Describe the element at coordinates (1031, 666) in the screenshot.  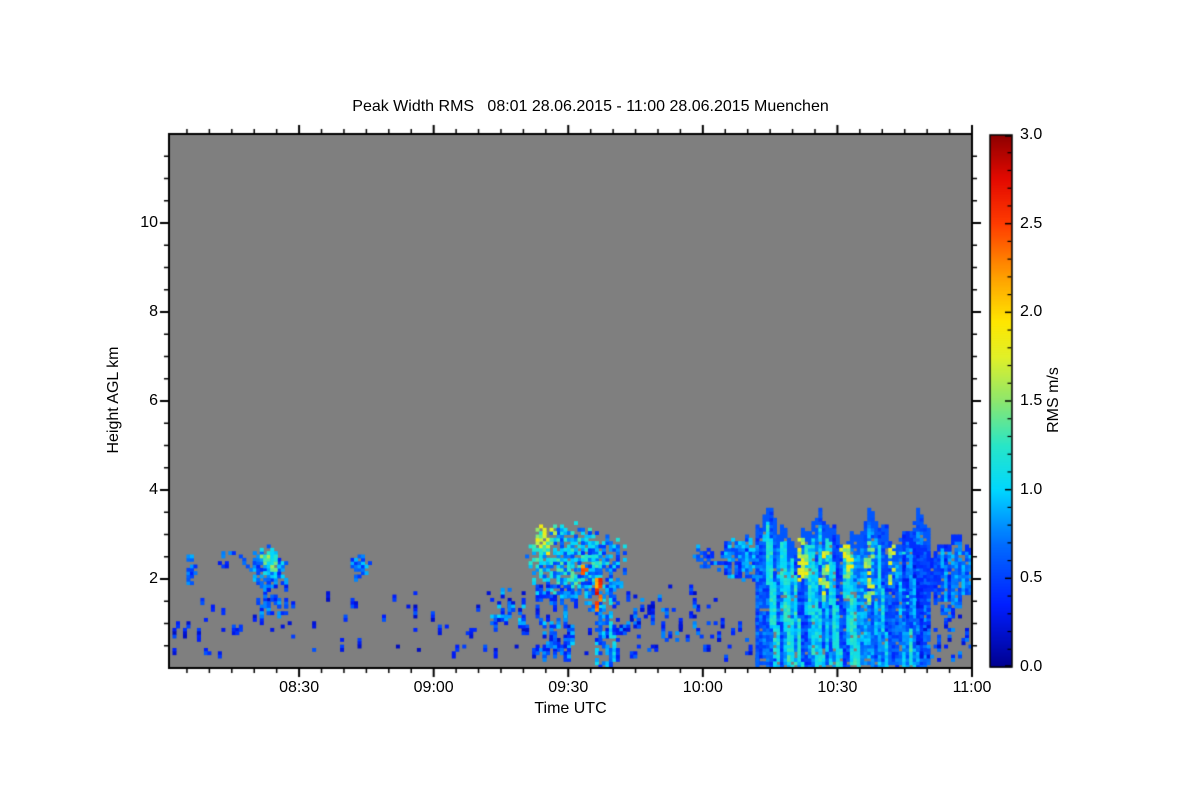
I see `colorbar-tick-label: 0.0` at that location.